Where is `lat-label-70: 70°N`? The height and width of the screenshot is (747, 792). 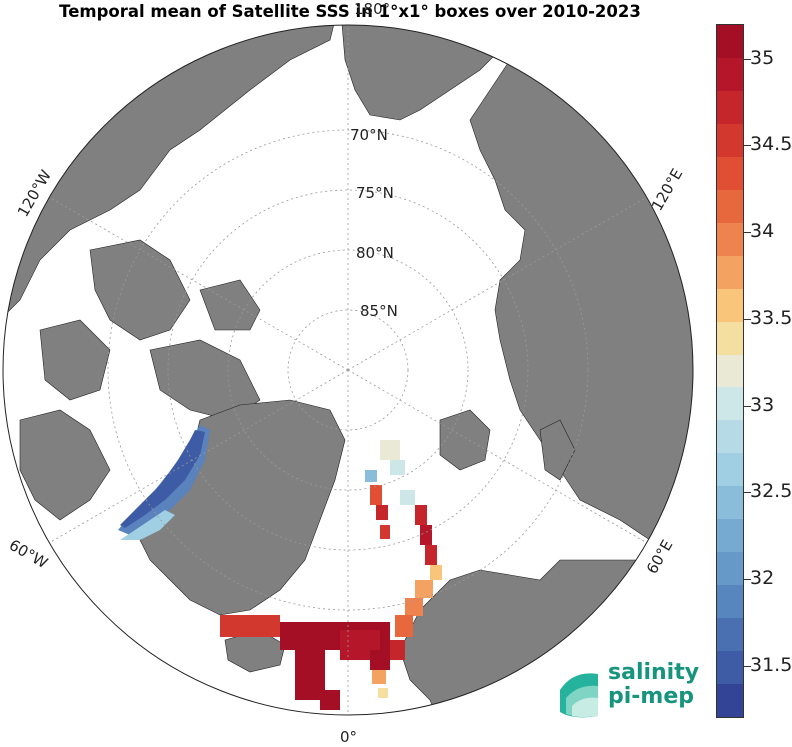
lat-label-70: 70°N is located at coordinates (369, 135).